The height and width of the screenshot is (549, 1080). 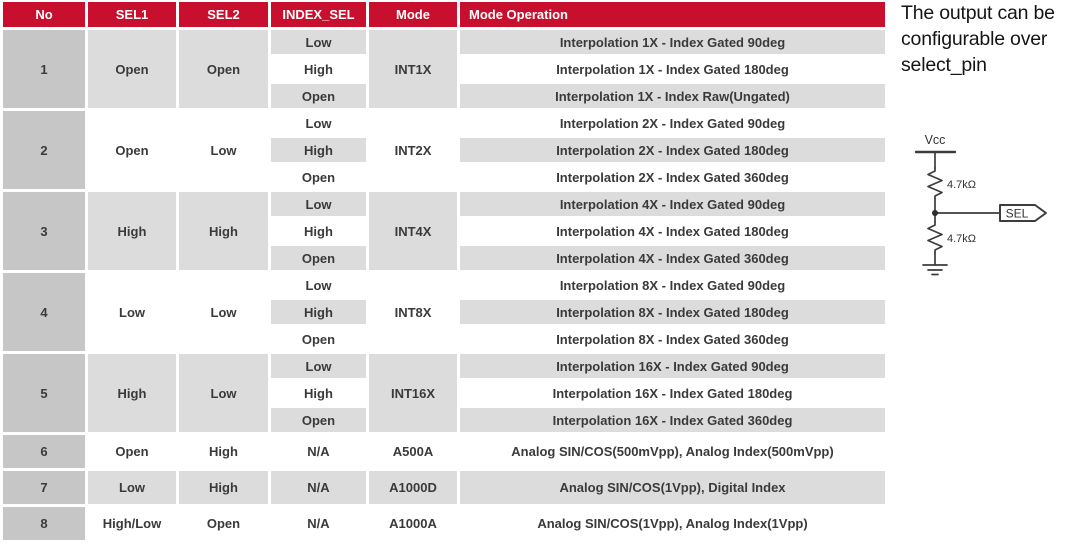 What do you see at coordinates (413, 69) in the screenshot?
I see `cell-mode: INT1X` at bounding box center [413, 69].